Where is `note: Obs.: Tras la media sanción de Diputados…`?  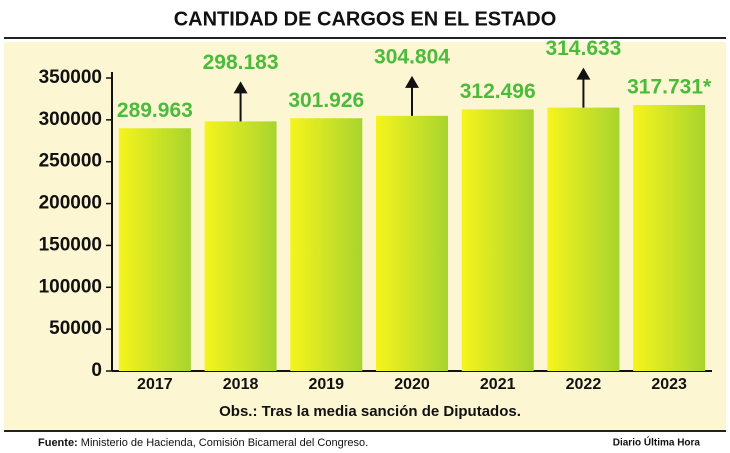
note: Obs.: Tras la media sanción de Diputados… is located at coordinates (370, 411).